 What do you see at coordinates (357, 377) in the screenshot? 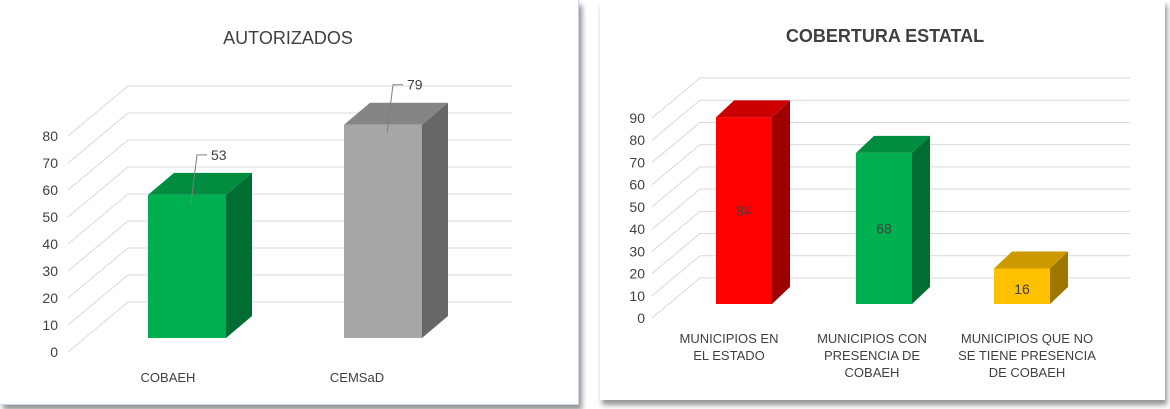
I see `category-label: CEMSaD` at bounding box center [357, 377].